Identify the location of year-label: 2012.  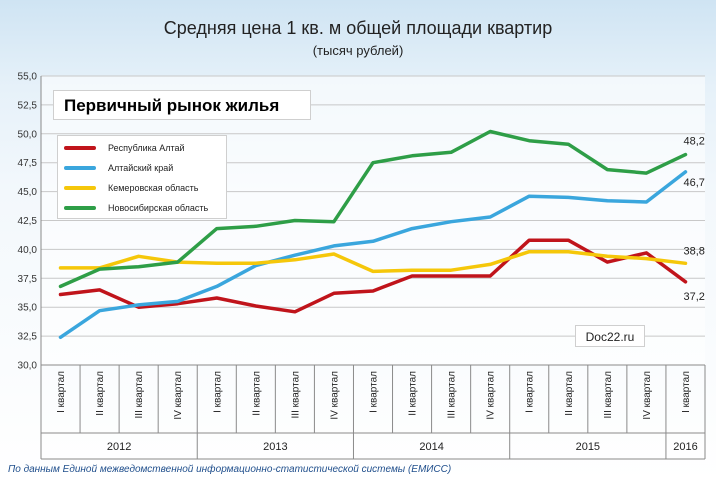
(119, 447).